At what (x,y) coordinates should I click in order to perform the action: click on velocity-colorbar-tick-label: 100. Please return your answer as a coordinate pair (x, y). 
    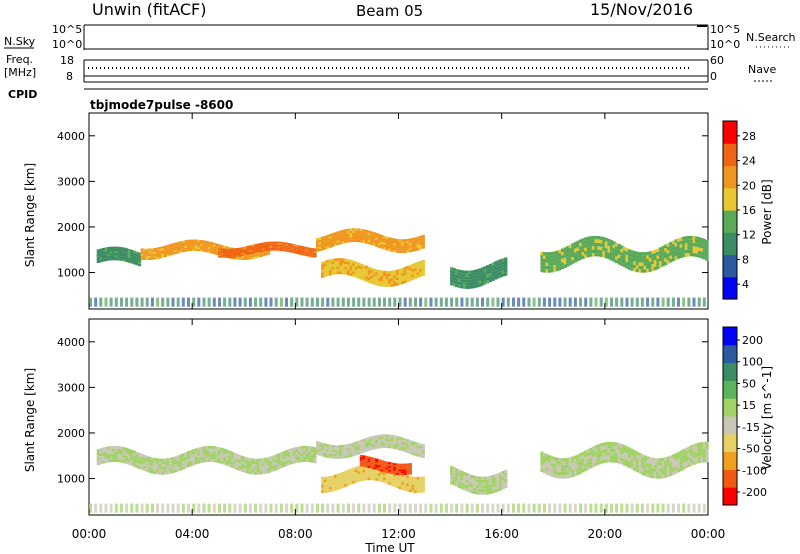
    Looking at the image, I should click on (752, 362).